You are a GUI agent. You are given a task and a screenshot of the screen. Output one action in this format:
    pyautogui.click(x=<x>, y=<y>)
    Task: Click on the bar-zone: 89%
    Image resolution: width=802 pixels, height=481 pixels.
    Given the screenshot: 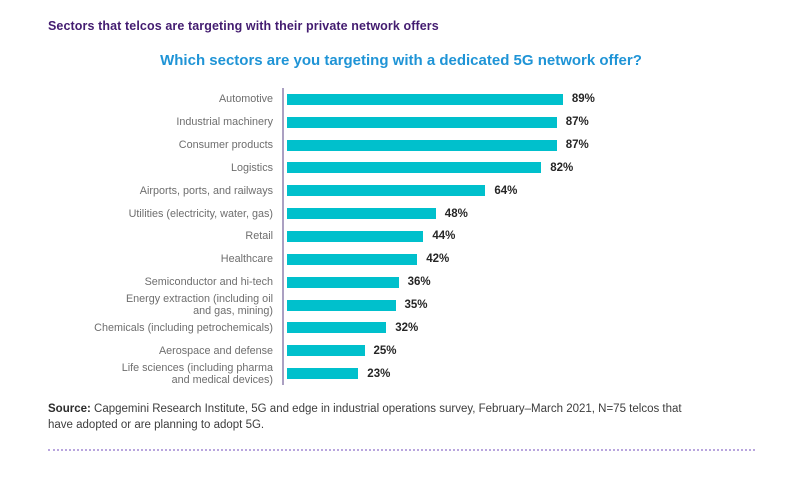 What is the action you would take?
    pyautogui.click(x=441, y=99)
    